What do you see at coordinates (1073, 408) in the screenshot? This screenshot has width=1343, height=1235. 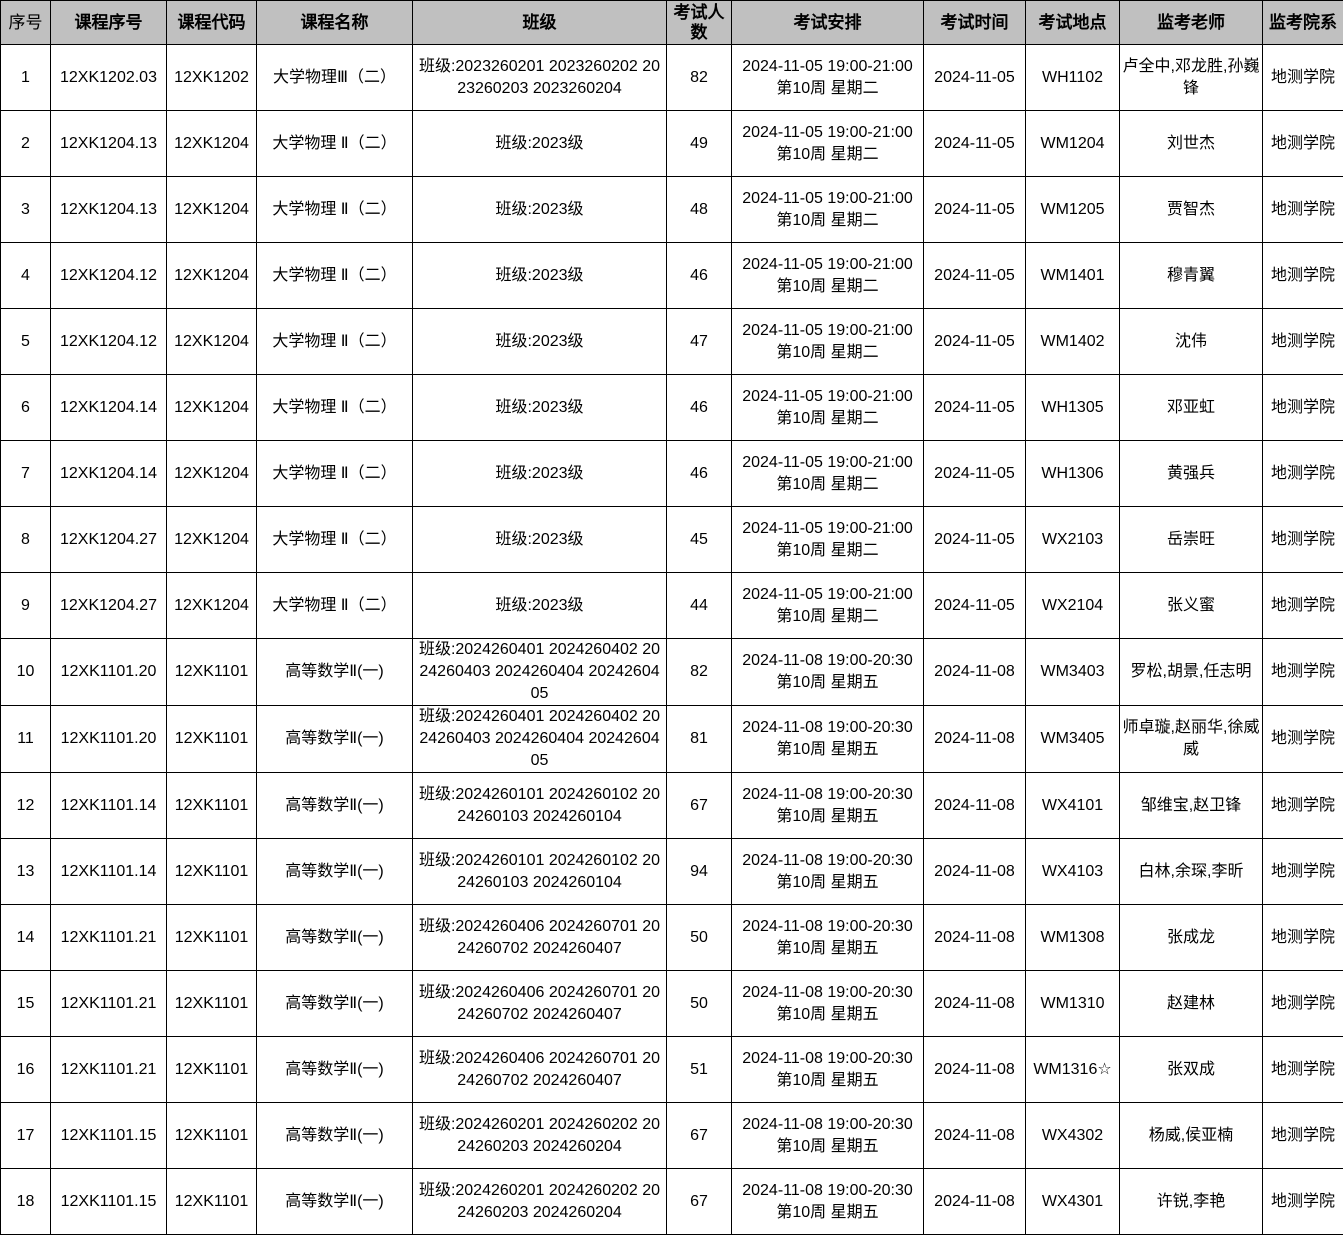 I see `cell-exam-location: WH1305` at bounding box center [1073, 408].